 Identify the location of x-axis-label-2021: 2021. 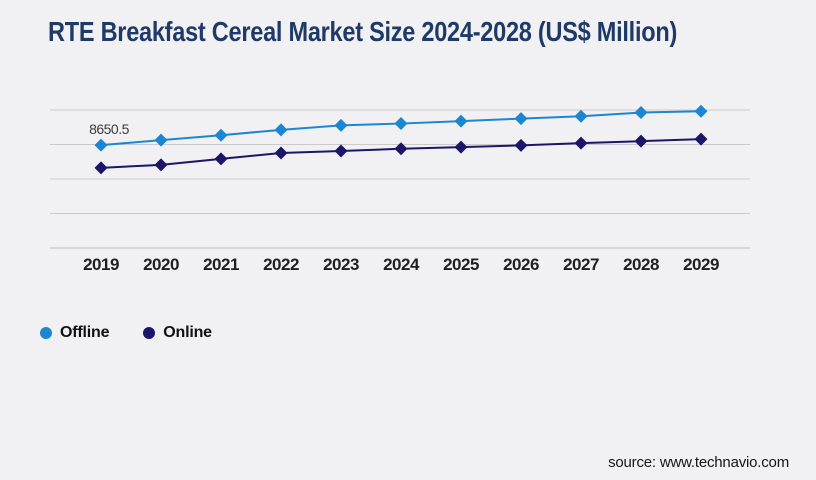
(221, 264).